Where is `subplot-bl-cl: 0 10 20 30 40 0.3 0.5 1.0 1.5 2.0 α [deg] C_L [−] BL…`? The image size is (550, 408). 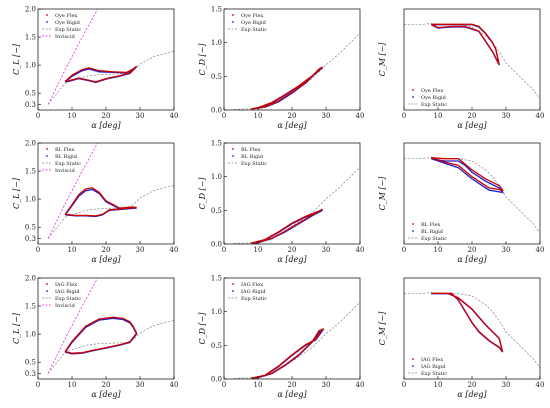
subplot-bl-cl: 0 10 20 30 40 0.3 0.5 1.0 1.5 2.0 α [deg] C_L [−] BL… is located at coordinates (95, 202).